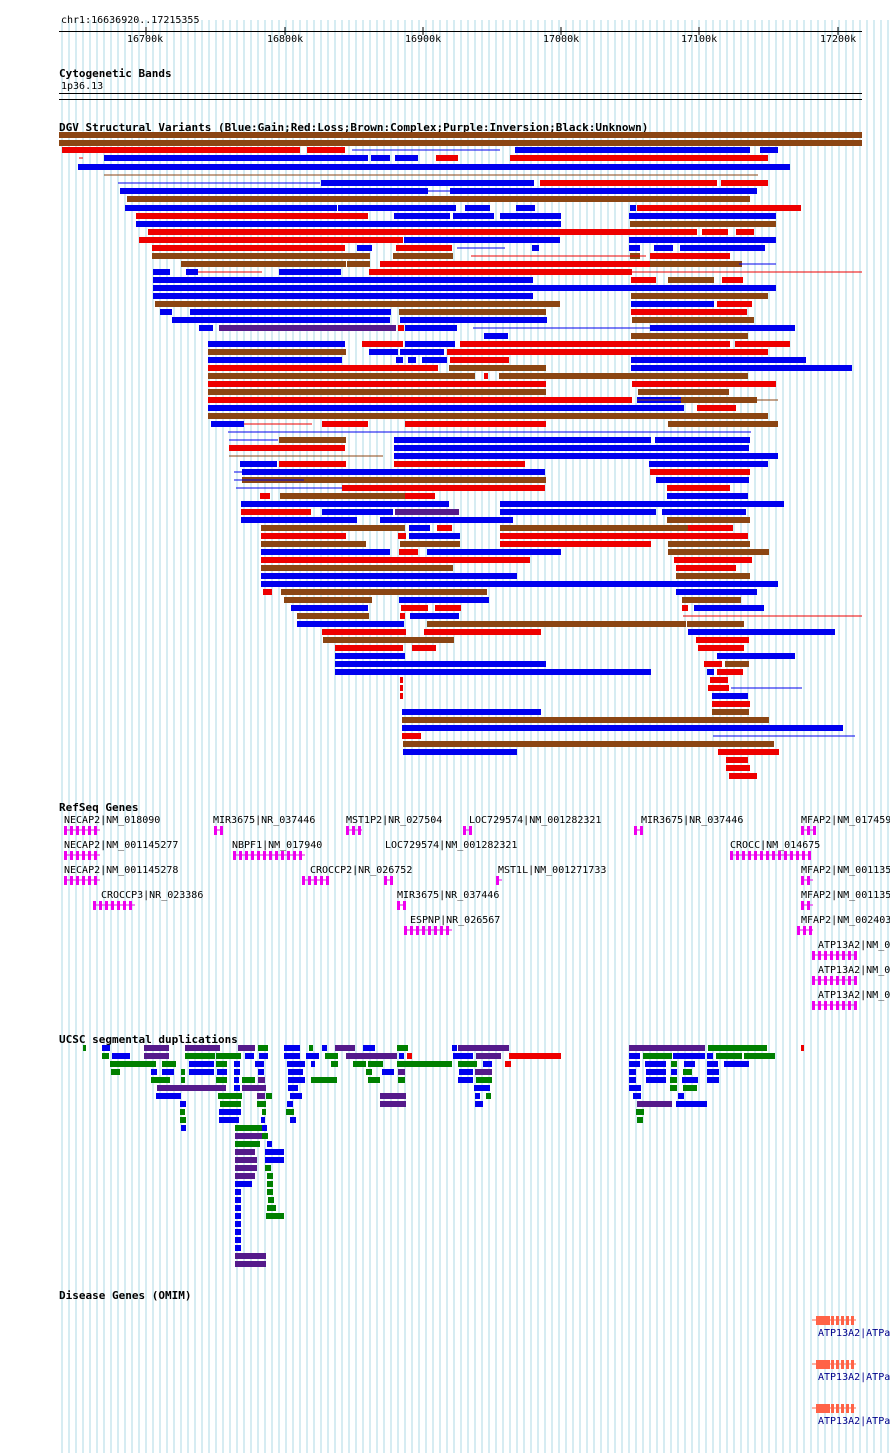 The image size is (890, 1453). Describe the element at coordinates (99, 807) in the screenshot. I see `refseq-track-title: RefSeq Genes` at that location.